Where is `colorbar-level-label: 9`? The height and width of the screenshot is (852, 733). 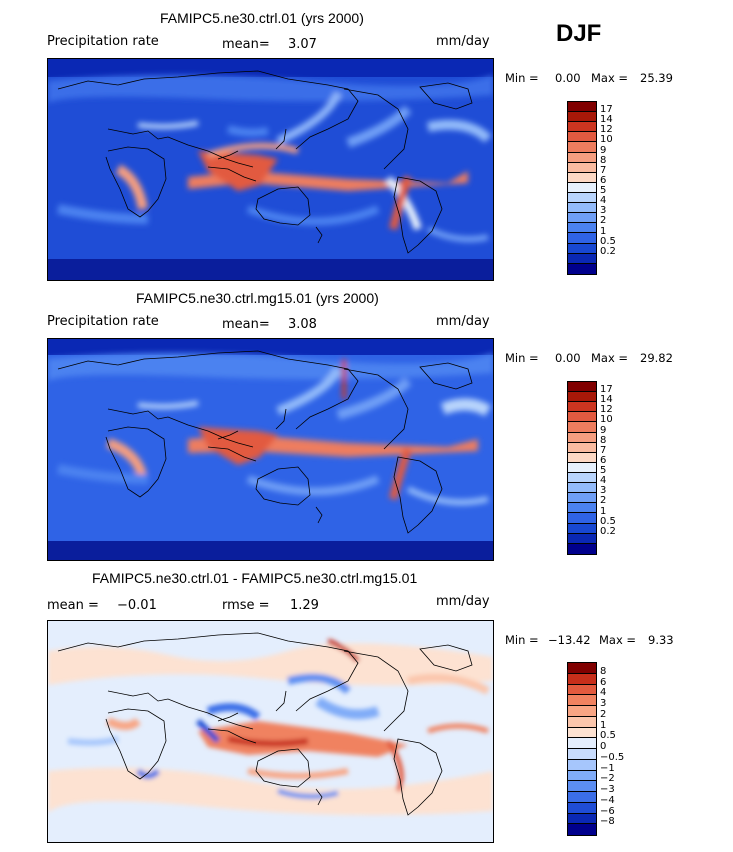
colorbar-level-label: 9 is located at coordinates (603, 150).